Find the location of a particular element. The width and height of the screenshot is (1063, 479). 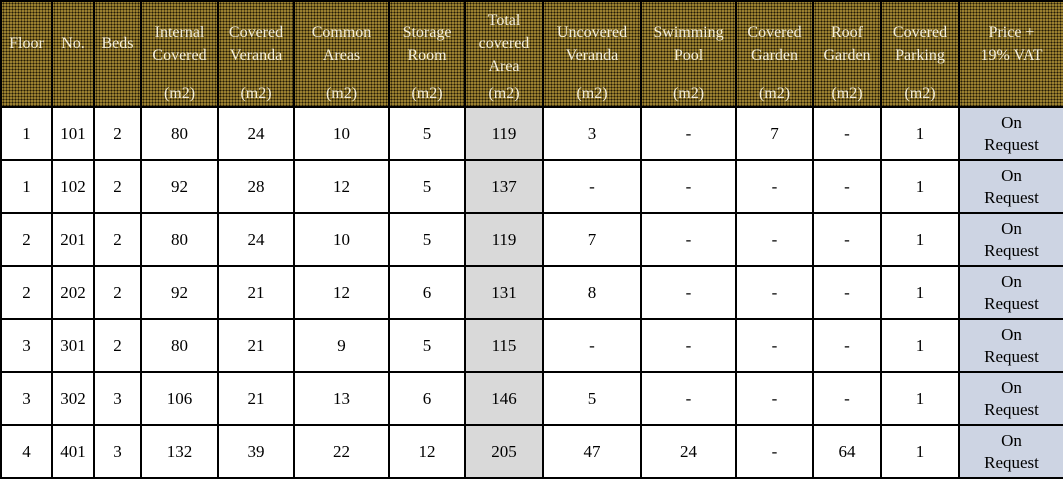

column-header-uncovered-veranda: Uncovered Veranda (m2) is located at coordinates (592, 54).